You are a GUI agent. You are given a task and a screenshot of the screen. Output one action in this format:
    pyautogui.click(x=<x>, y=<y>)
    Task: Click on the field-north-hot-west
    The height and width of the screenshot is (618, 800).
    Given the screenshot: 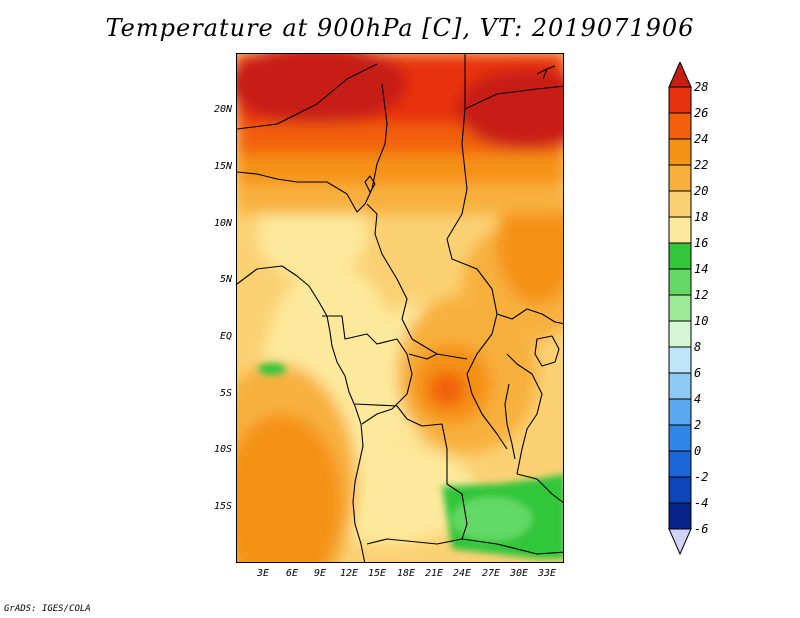 What is the action you would take?
    pyautogui.click(x=322, y=89)
    